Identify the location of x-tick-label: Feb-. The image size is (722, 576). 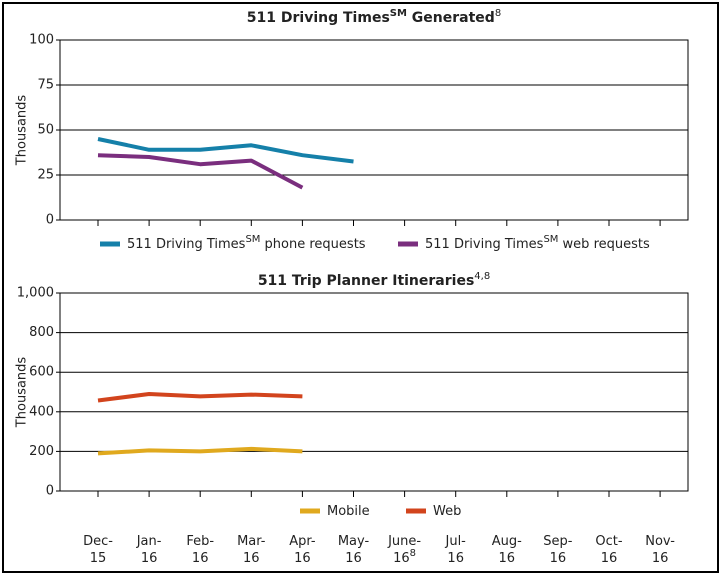
(200, 541).